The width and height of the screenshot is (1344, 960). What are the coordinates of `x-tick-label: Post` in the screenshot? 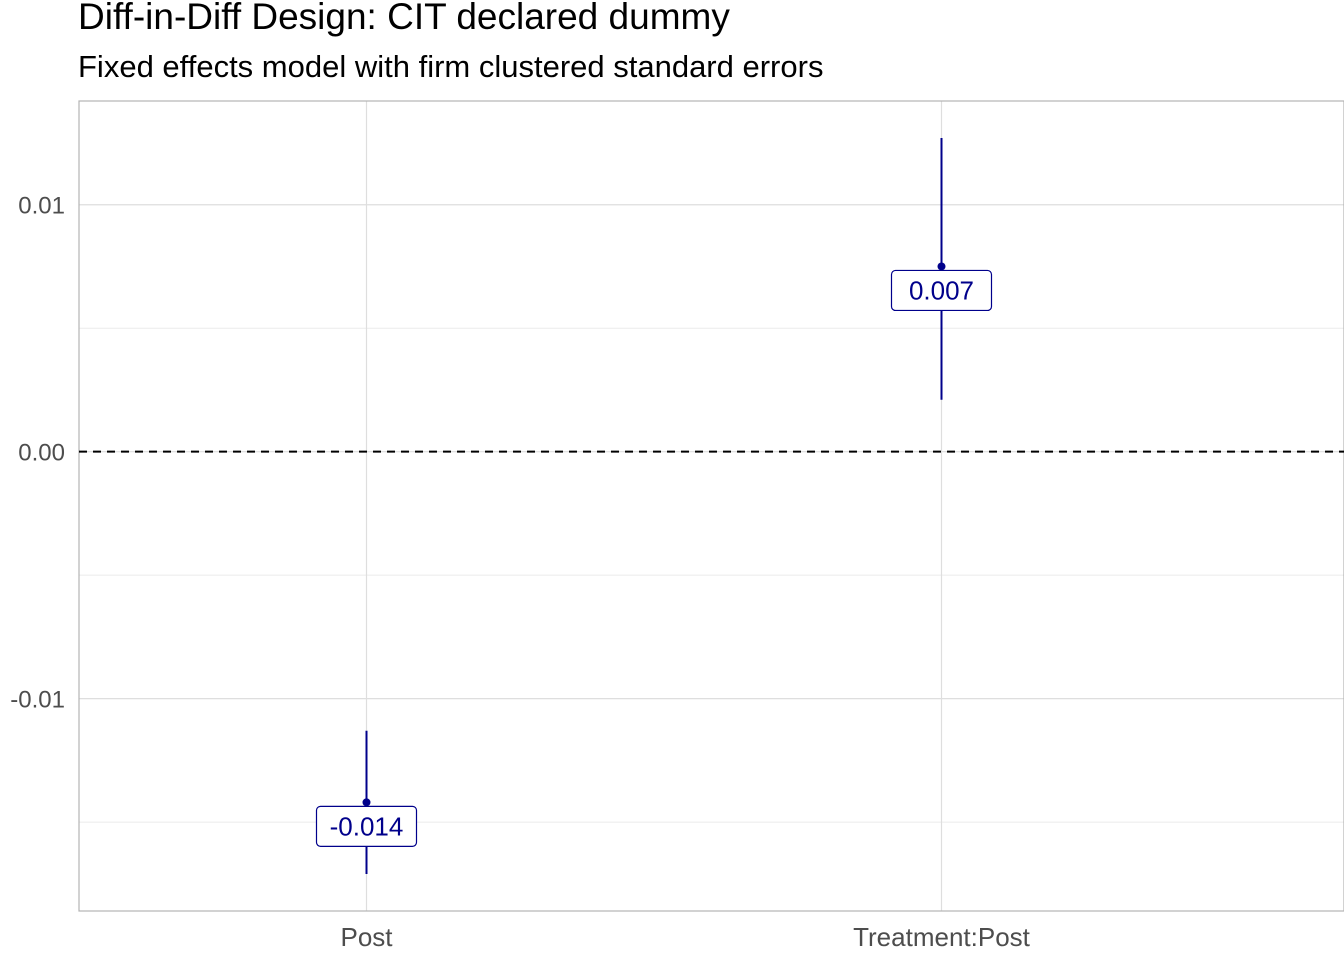 It's located at (366, 937).